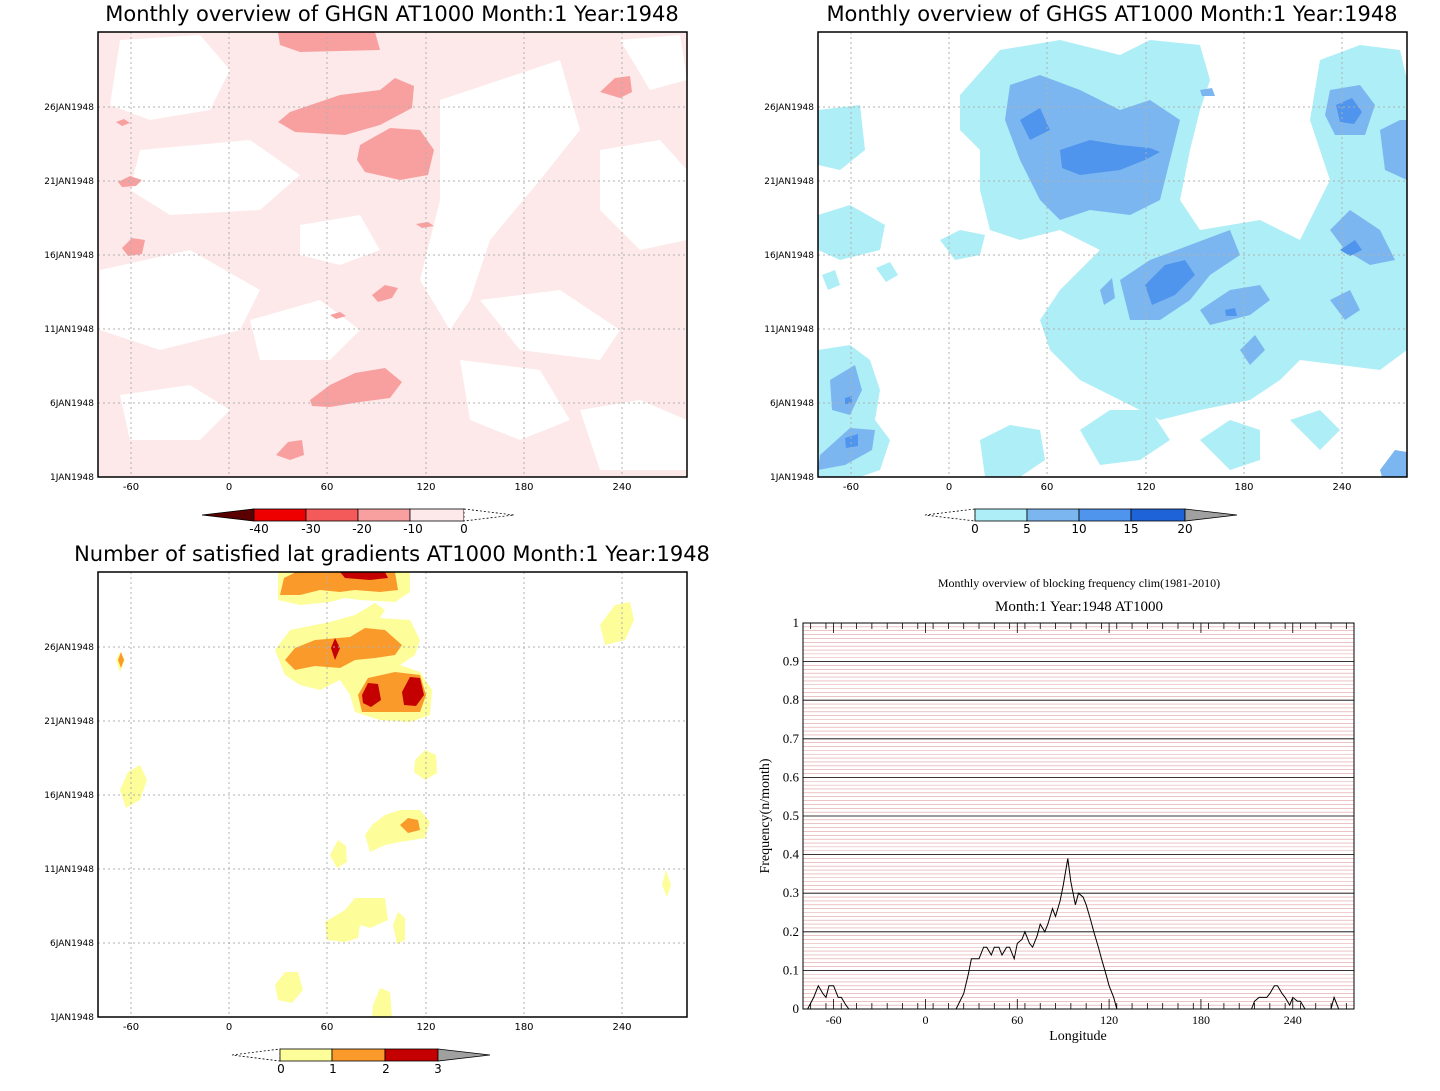 The width and height of the screenshot is (1440, 1091). Describe the element at coordinates (438, 1069) in the screenshot. I see `colorbar-label: 3` at that location.